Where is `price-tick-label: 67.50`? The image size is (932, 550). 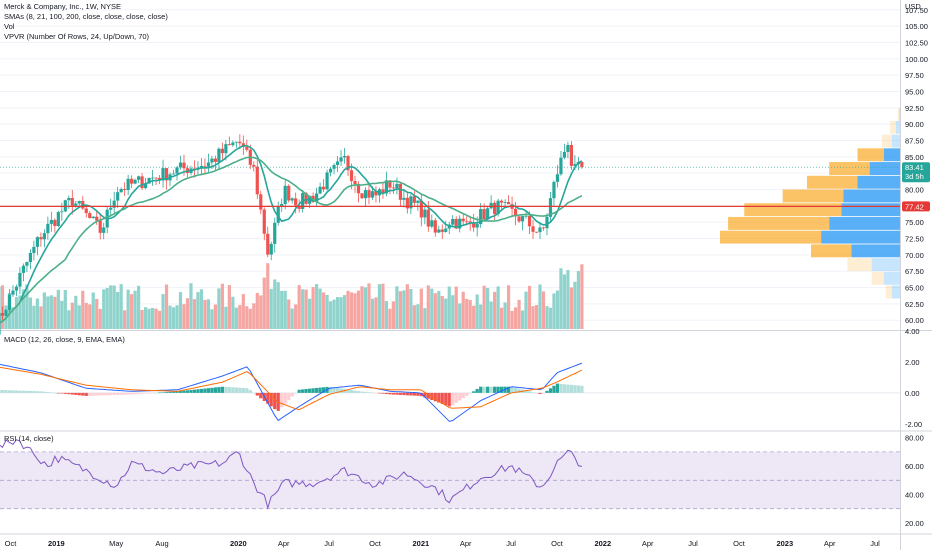 price-tick-label: 67.50 is located at coordinates (914, 271).